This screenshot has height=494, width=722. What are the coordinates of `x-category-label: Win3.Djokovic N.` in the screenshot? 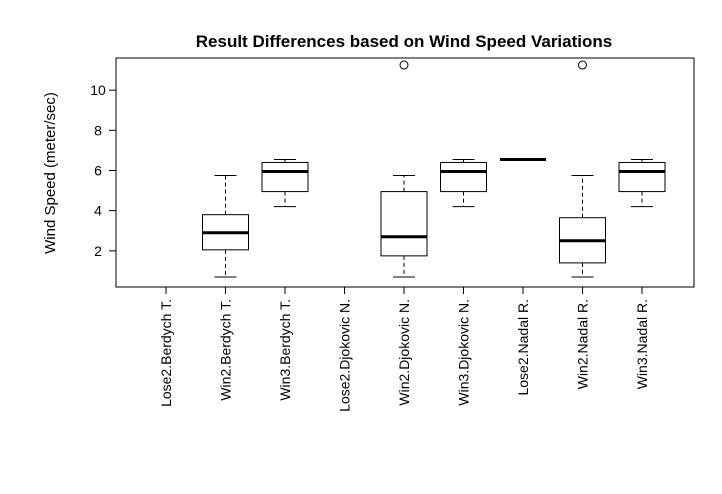 It's located at (464, 352).